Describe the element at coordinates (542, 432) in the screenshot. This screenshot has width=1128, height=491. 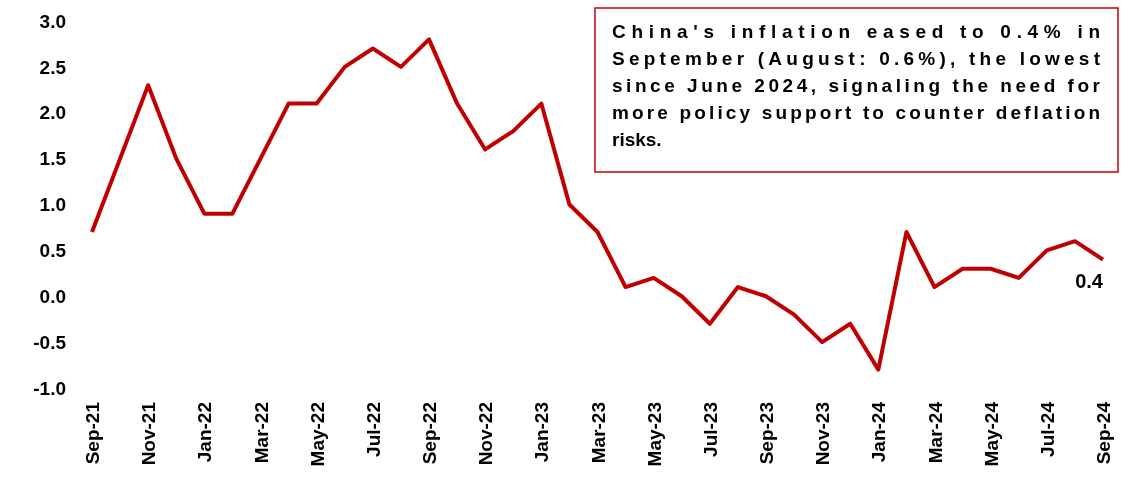
I see `x-tick-label: Jan-23` at that location.